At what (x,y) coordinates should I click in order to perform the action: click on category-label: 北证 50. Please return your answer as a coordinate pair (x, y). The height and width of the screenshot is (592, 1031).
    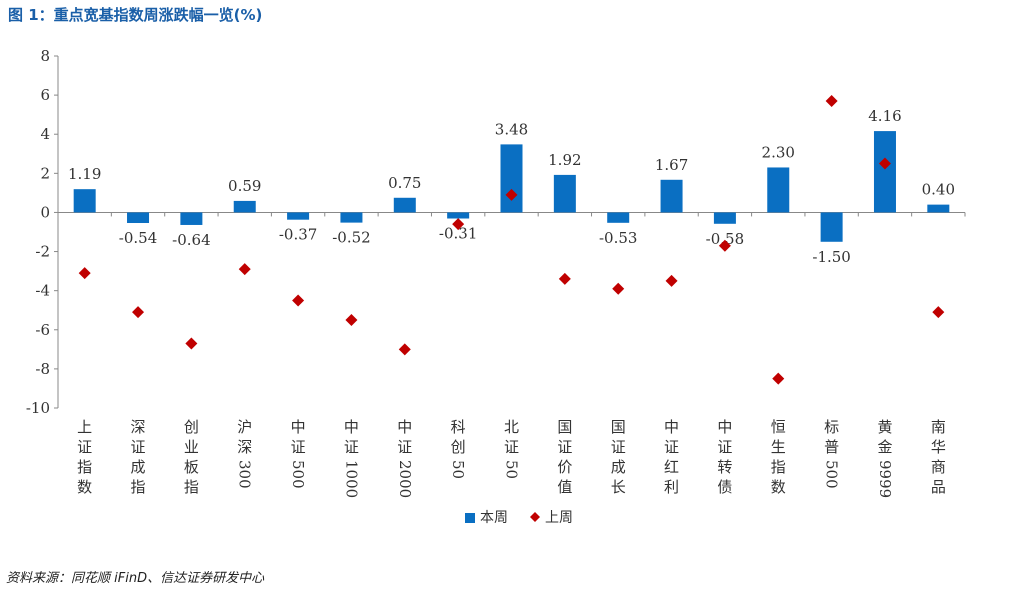
    Looking at the image, I should click on (512, 448).